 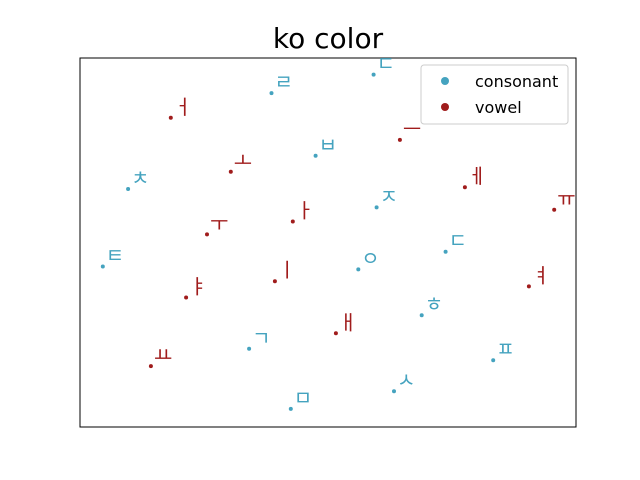 I want to click on consonant-point-label: ㅊ, so click(x=140, y=178).